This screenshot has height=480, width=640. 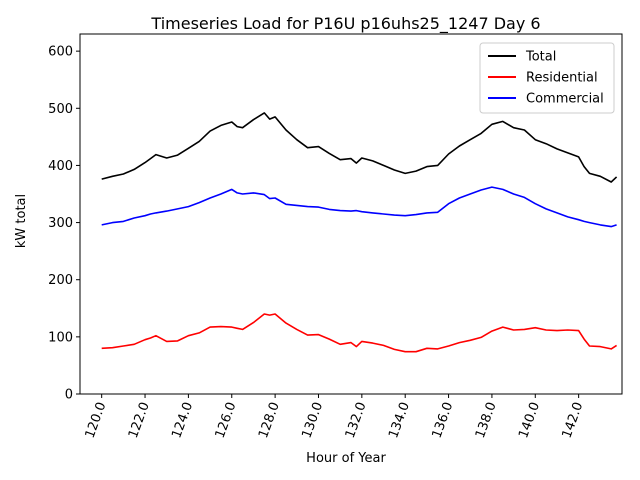 I want to click on y-tick-label: 600, so click(x=60, y=52).